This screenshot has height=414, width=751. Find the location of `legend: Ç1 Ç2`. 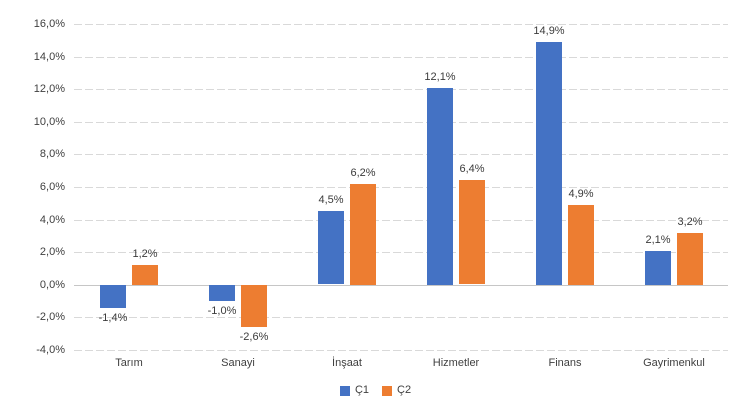

legend: Ç1 Ç2 is located at coordinates (375, 390).